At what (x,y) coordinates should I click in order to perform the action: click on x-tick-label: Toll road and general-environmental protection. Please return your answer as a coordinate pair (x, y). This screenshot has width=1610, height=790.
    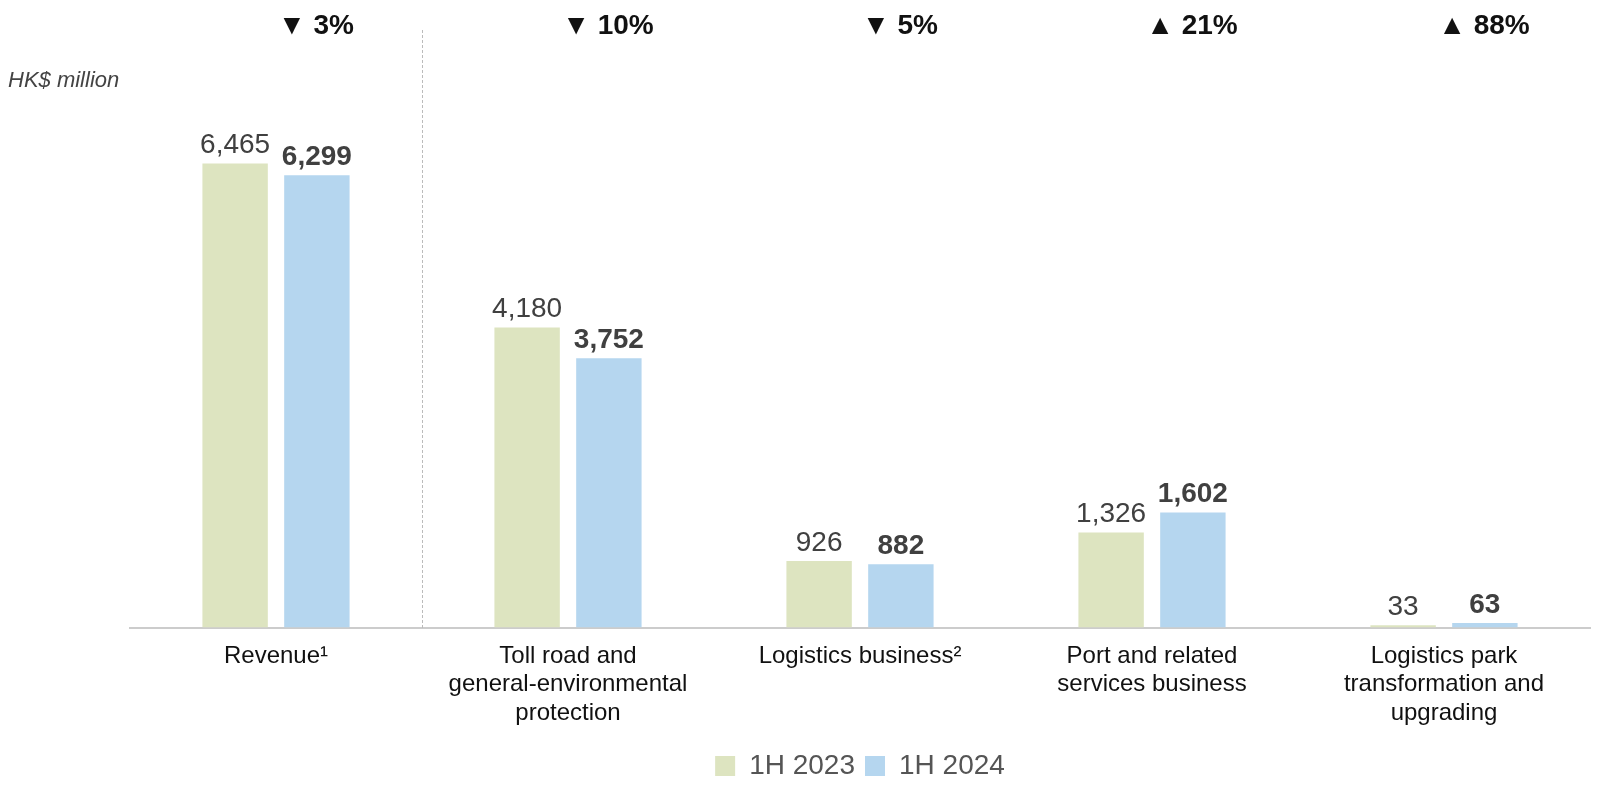
    Looking at the image, I should click on (568, 683).